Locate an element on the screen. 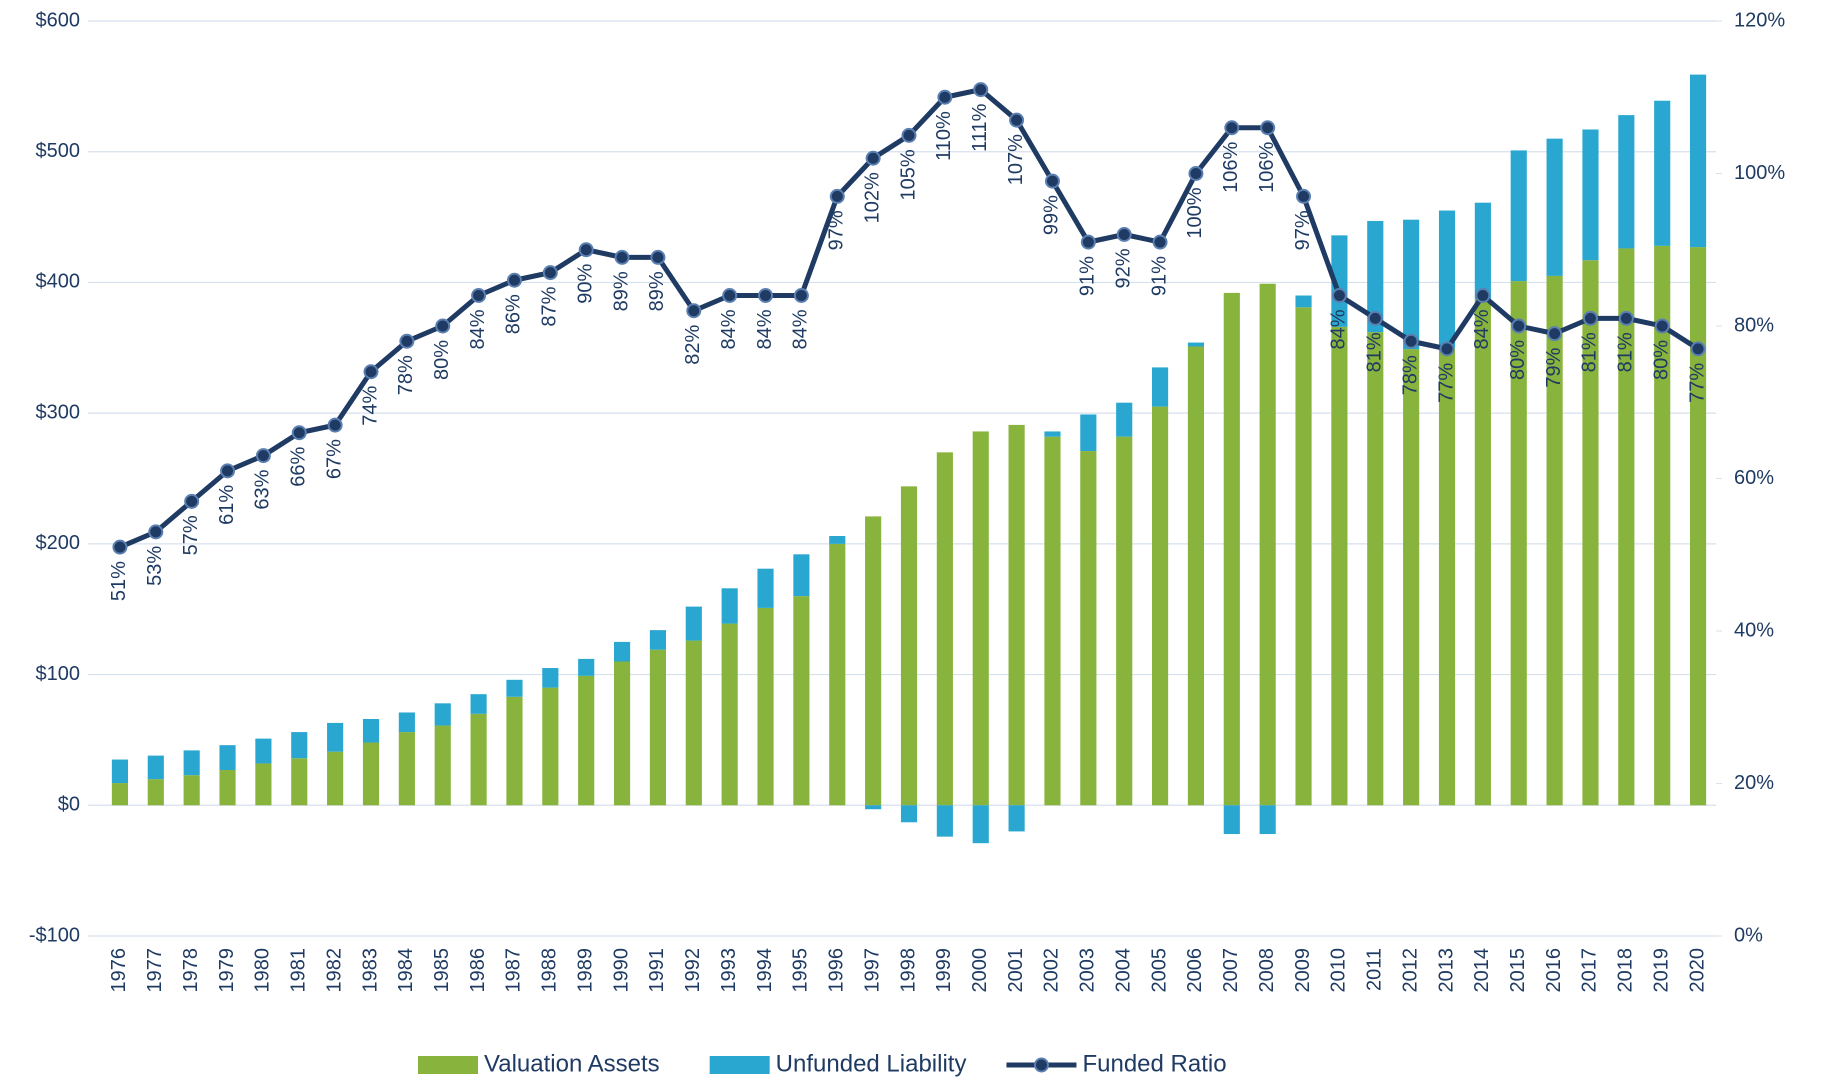 Image resolution: width=1821 pixels, height=1078 pixels. x-tick-label: 1998 is located at coordinates (908, 970).